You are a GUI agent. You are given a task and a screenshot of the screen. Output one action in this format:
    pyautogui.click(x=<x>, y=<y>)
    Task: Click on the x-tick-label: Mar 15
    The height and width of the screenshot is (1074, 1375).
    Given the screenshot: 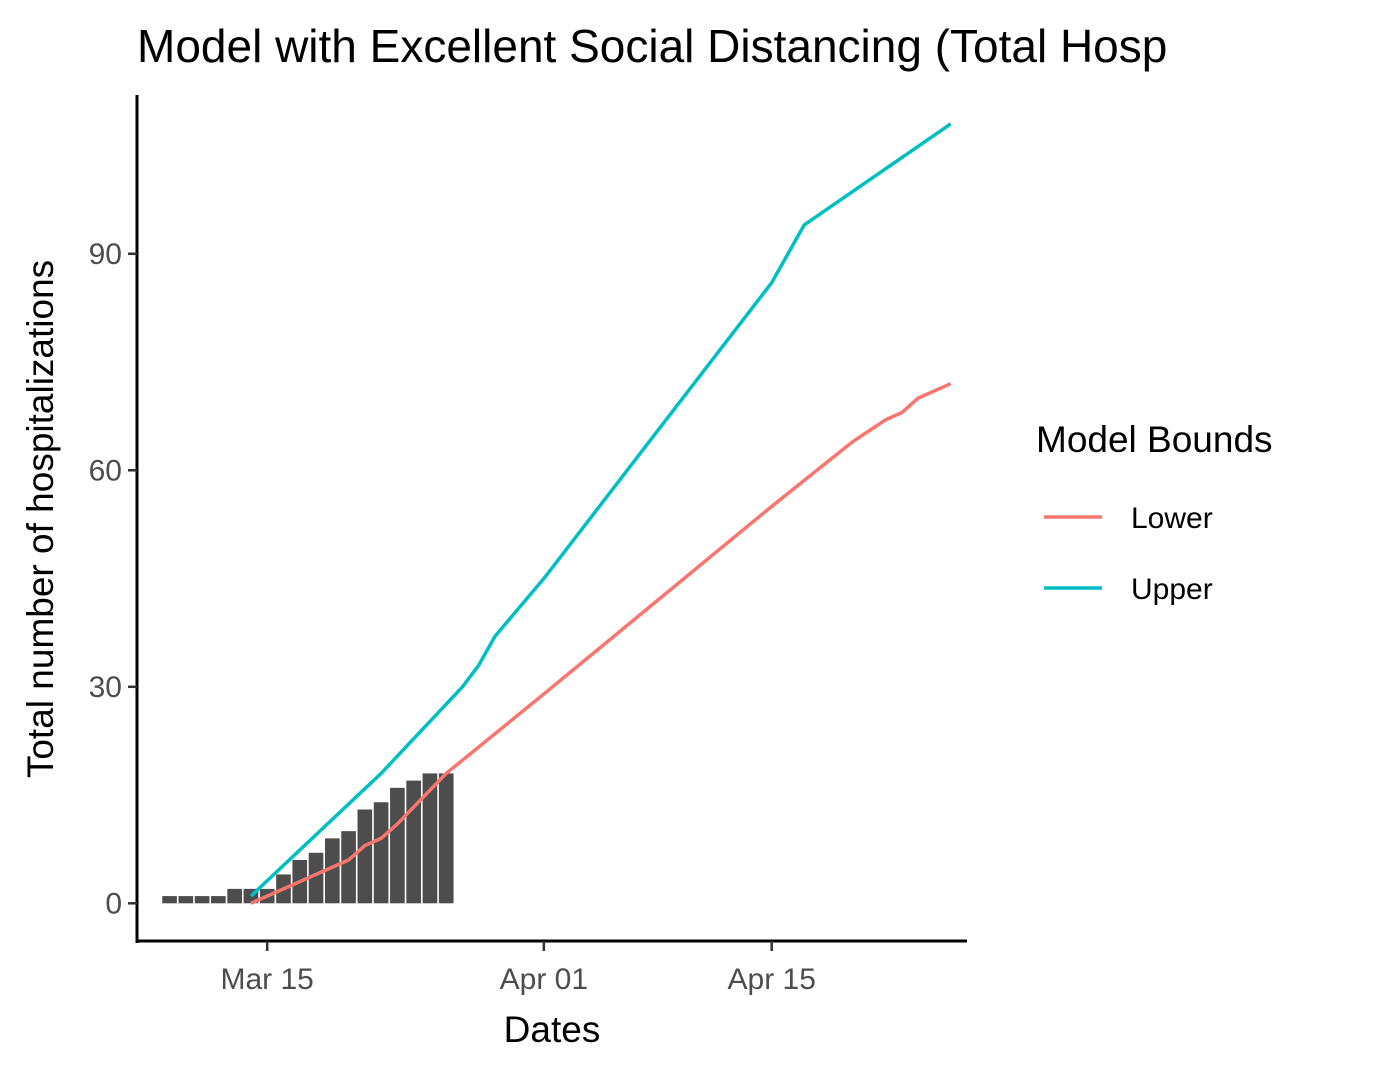 What is the action you would take?
    pyautogui.click(x=267, y=979)
    